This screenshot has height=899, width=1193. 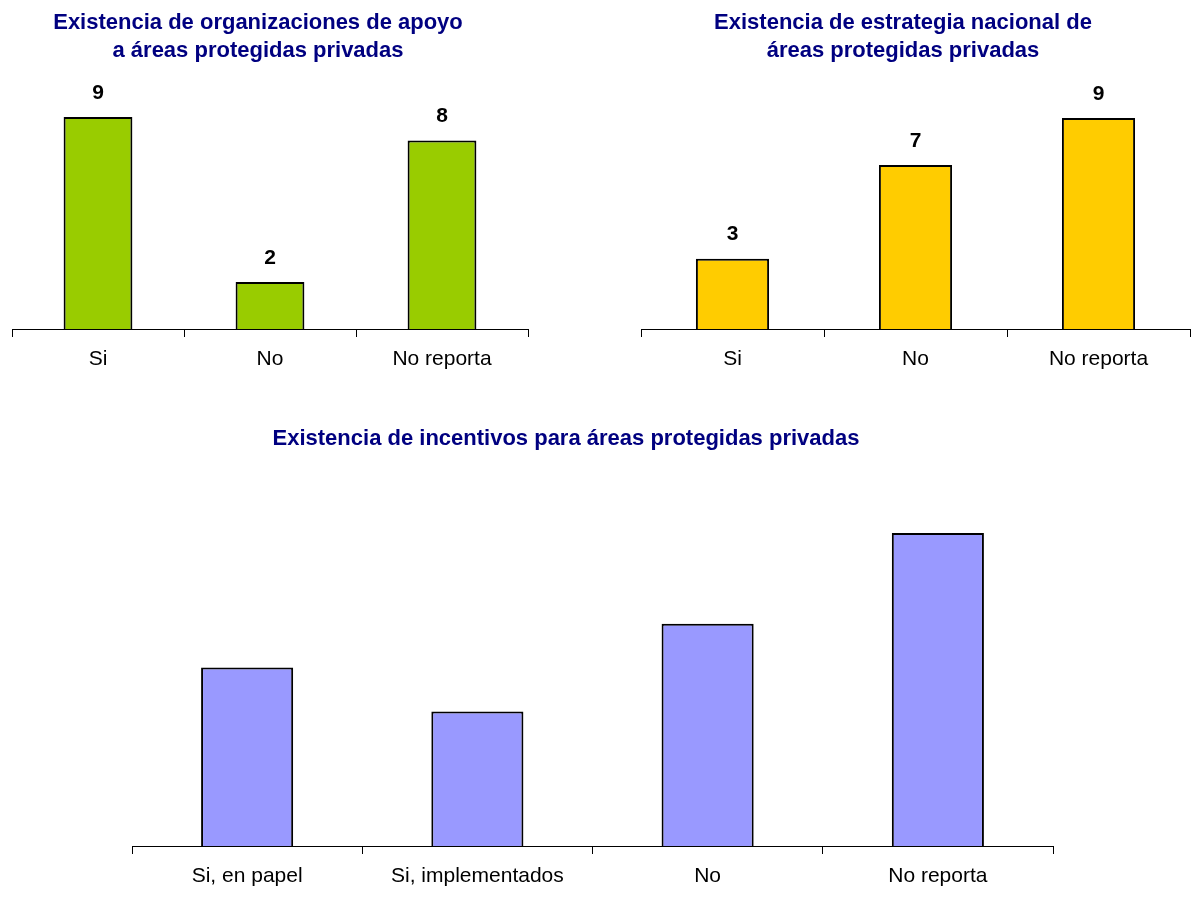 What do you see at coordinates (247, 875) in the screenshot?
I see `x-tick-label: Si, en papel` at bounding box center [247, 875].